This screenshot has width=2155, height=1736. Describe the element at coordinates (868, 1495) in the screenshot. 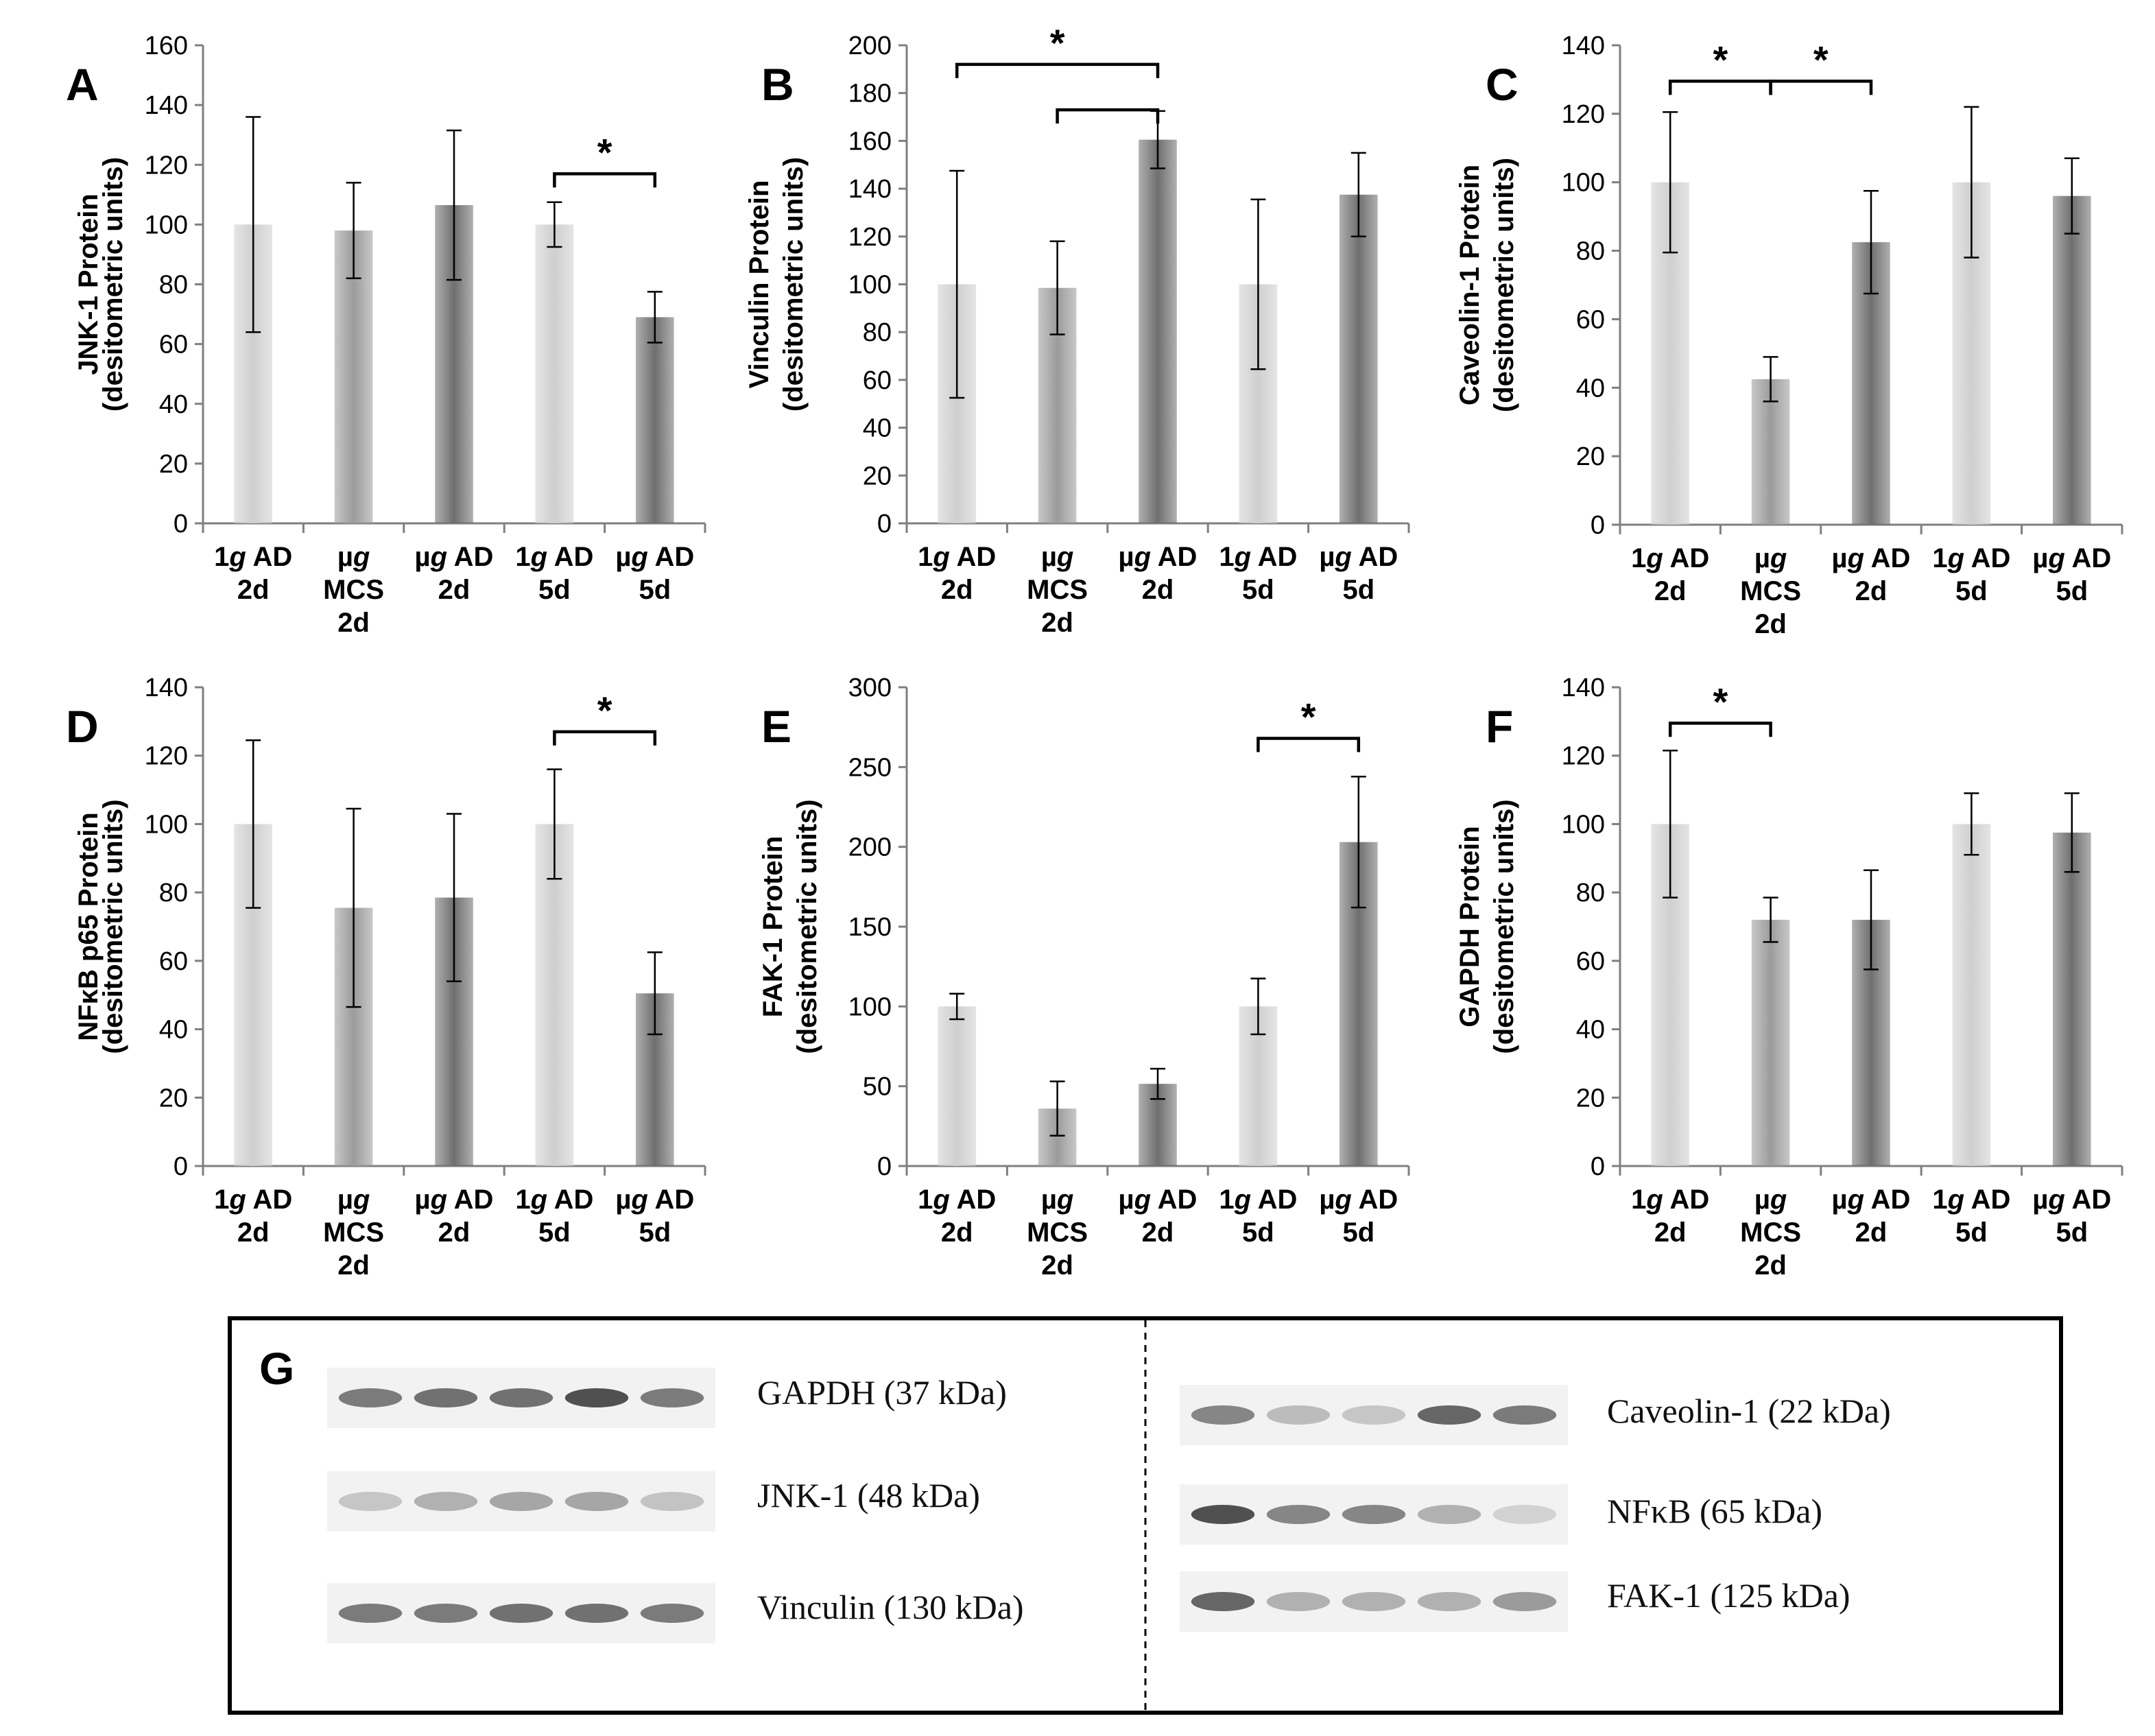

I see `blot-label-left: JNK-1 (48 kDa)` at that location.